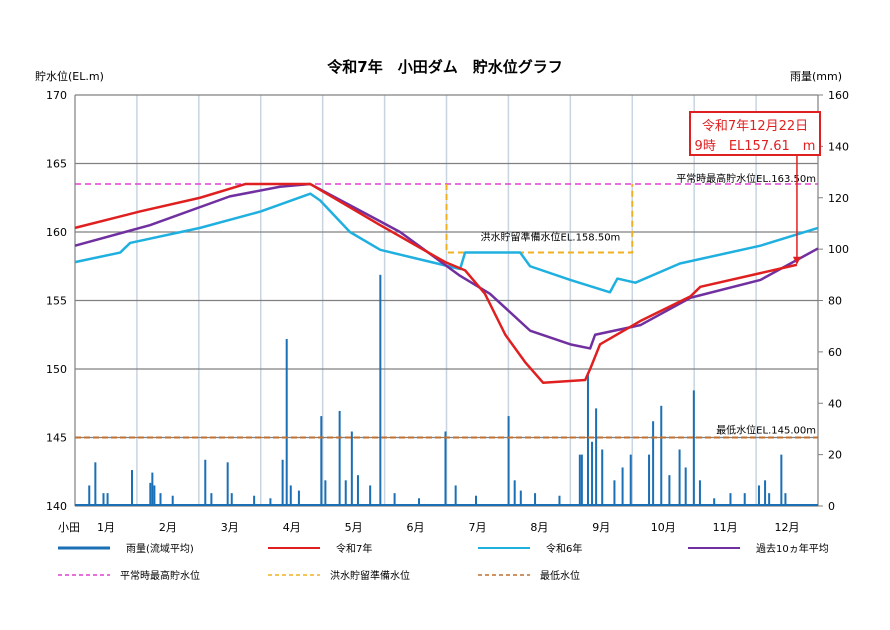 Image resolution: width=890 pixels, height=630 pixels. I want to click on y-right-tick-label: 40, so click(835, 403).